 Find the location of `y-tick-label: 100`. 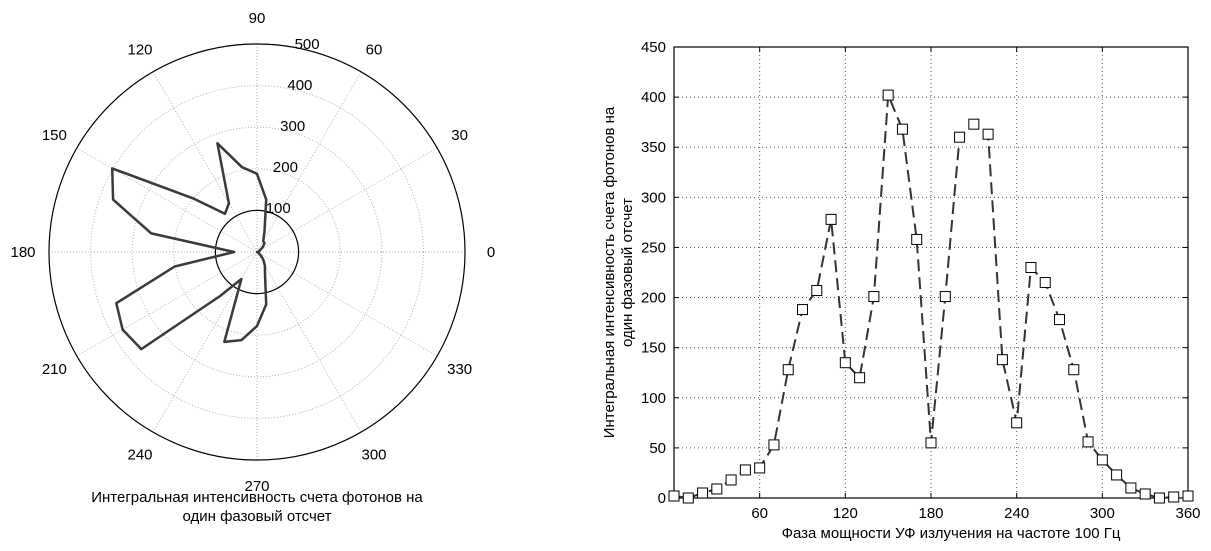

y-tick-label: 100 is located at coordinates (653, 398).